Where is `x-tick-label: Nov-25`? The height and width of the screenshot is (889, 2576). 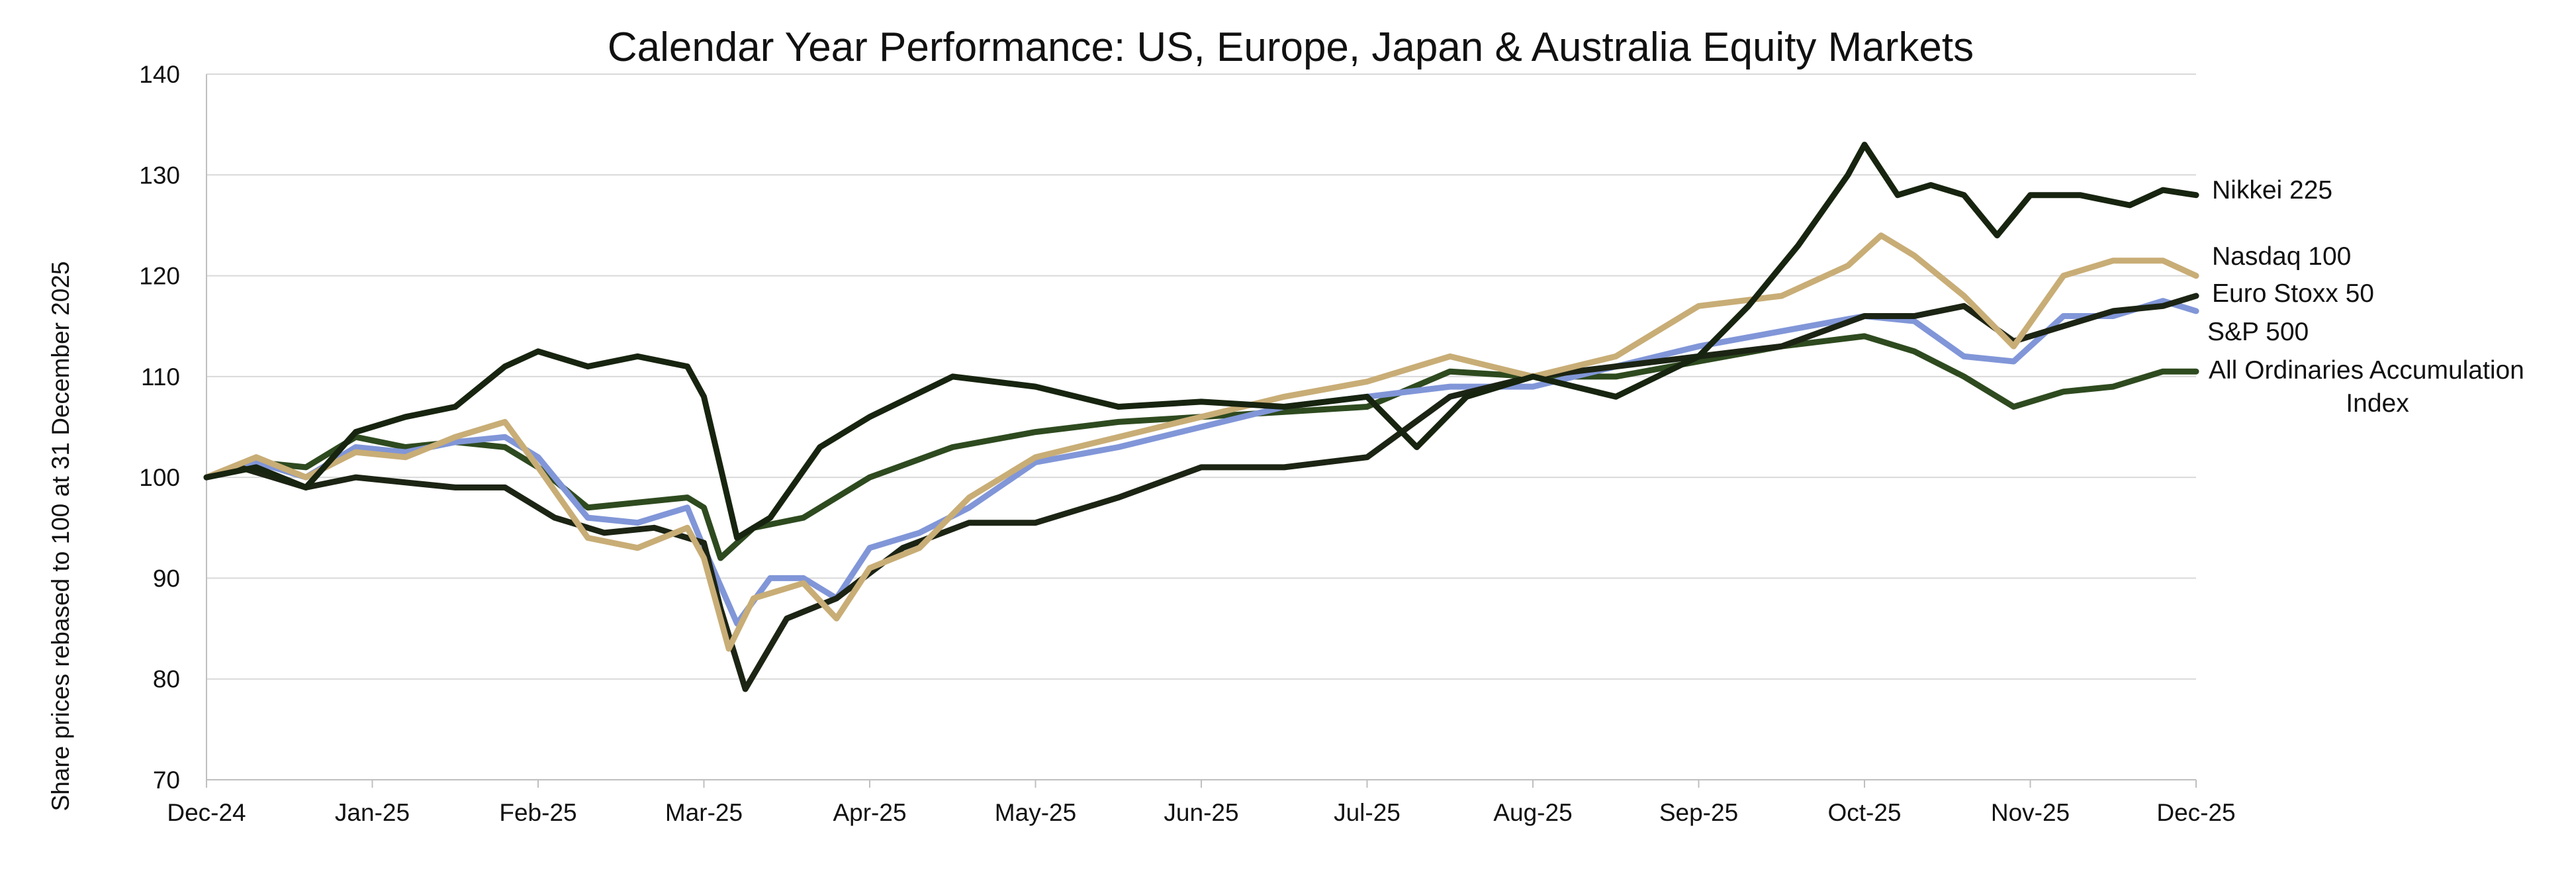 x-tick-label: Nov-25 is located at coordinates (2030, 813).